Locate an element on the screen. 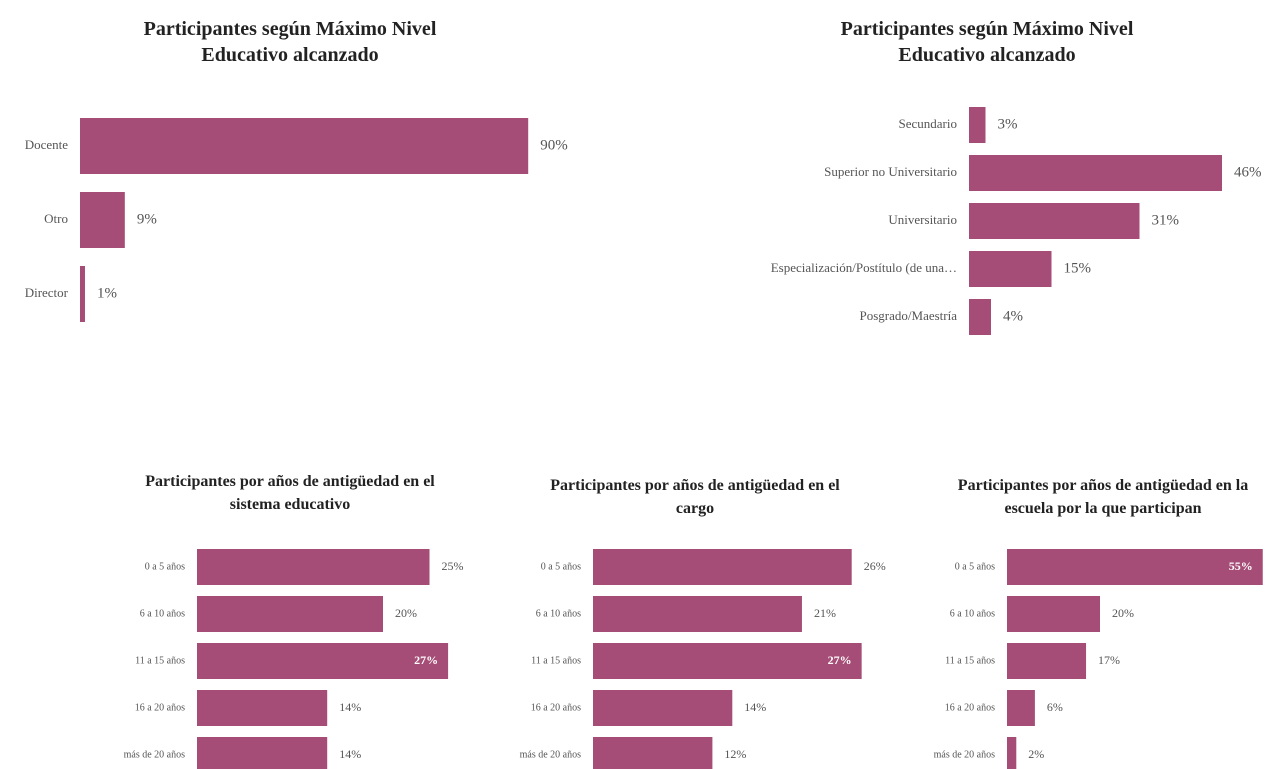 The width and height of the screenshot is (1287, 769). value-label: 55% is located at coordinates (1241, 566).